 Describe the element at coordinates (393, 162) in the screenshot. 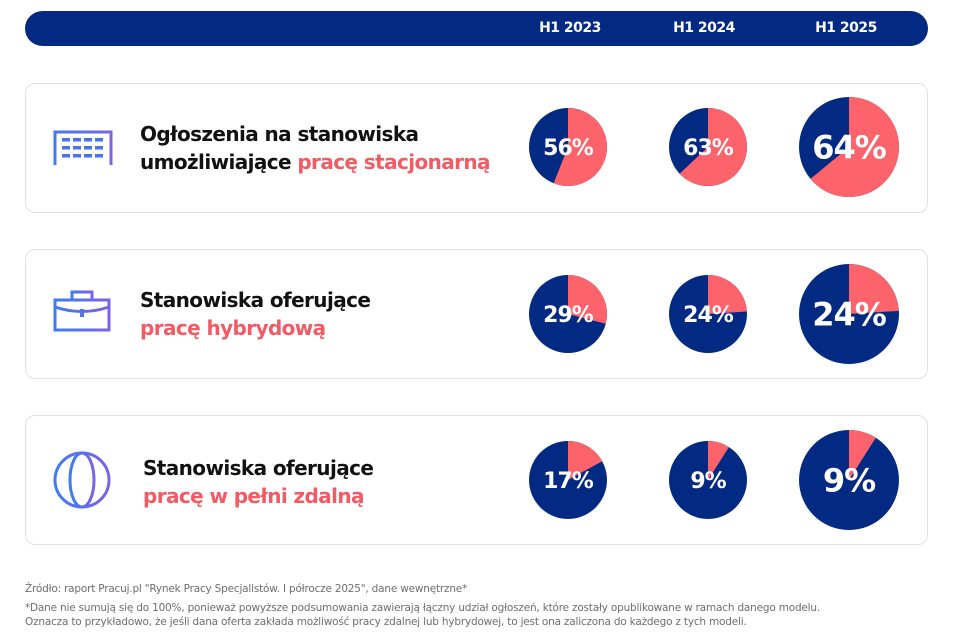

I see `row-title-accent: pracę stacjonarną` at that location.